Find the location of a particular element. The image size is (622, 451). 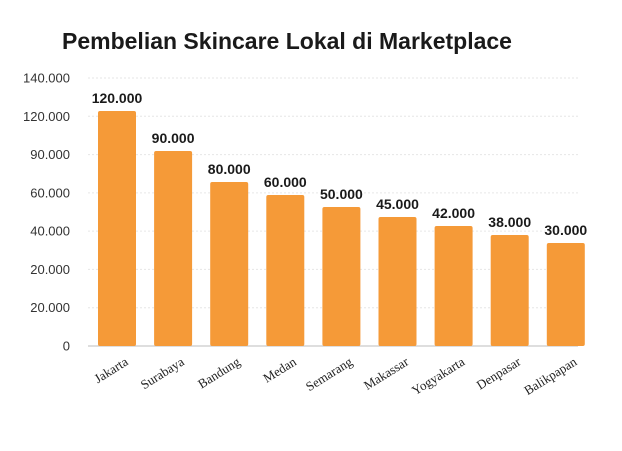

data-label: 80.000 is located at coordinates (229, 169).